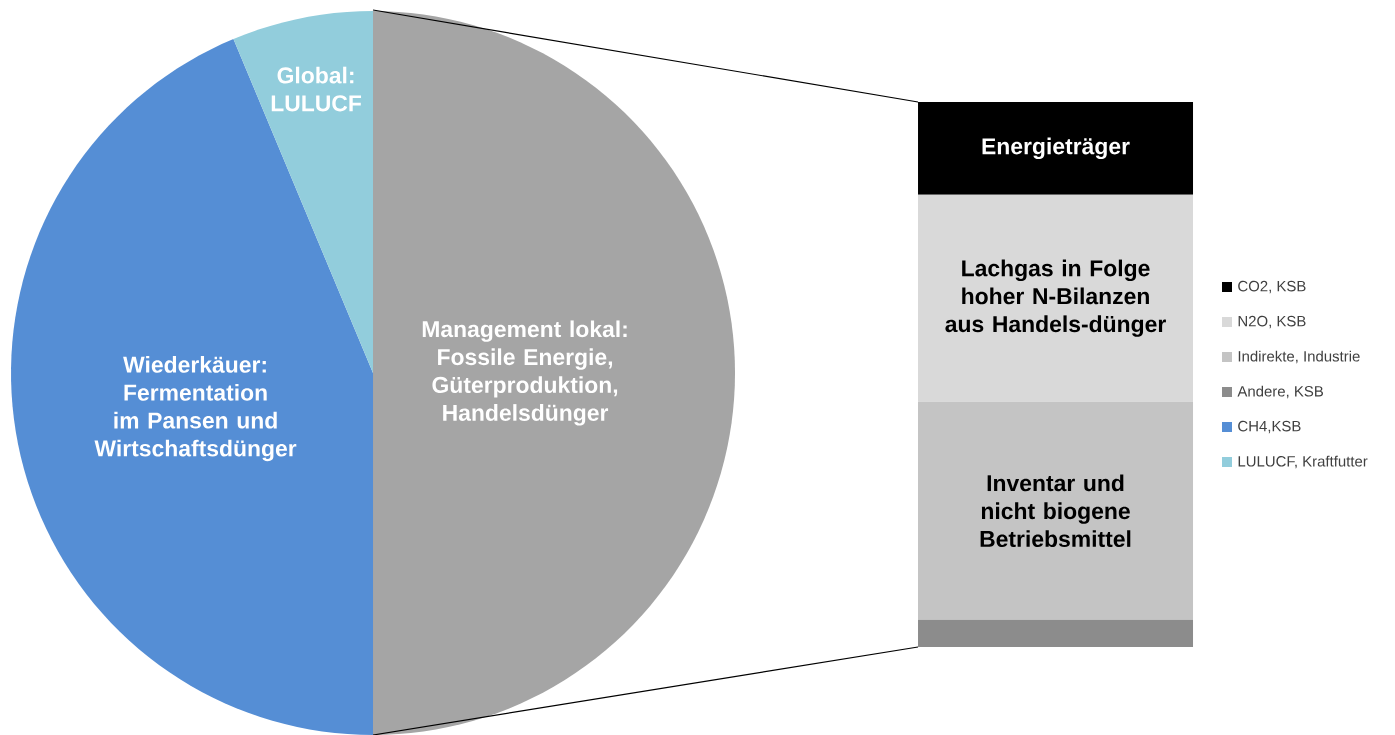  Describe the element at coordinates (1269, 427) in the screenshot. I see `legend-label: CH4,KSB` at that location.